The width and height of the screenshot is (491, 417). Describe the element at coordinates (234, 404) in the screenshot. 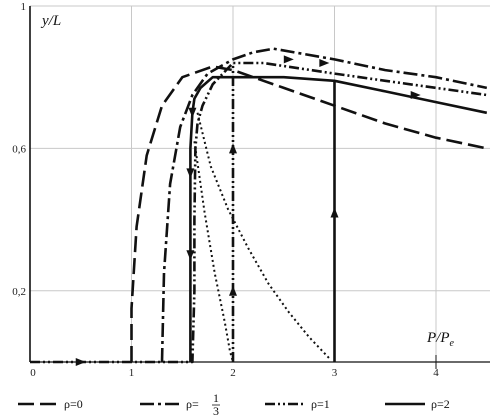

I see `legend: ρ=0 ρ= 13 ρ=1 ρ=2` at that location.